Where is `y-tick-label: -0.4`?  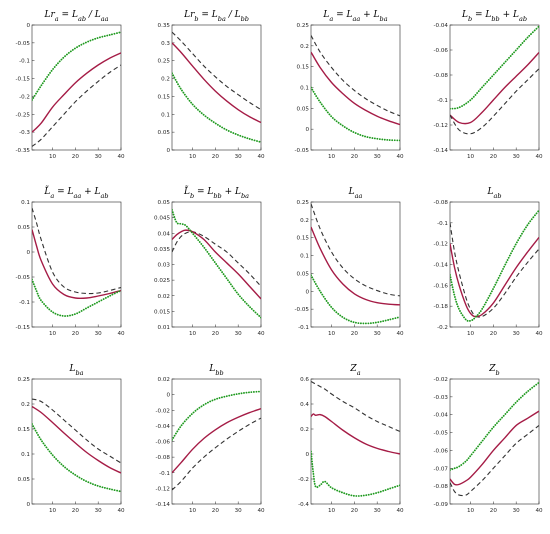 y-tick-label: -0.4 is located at coordinates (303, 505).